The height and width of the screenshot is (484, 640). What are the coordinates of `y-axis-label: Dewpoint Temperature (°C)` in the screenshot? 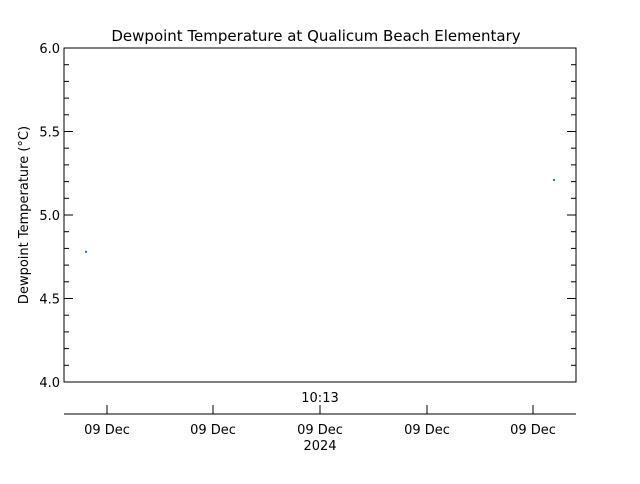 It's located at (24, 215).